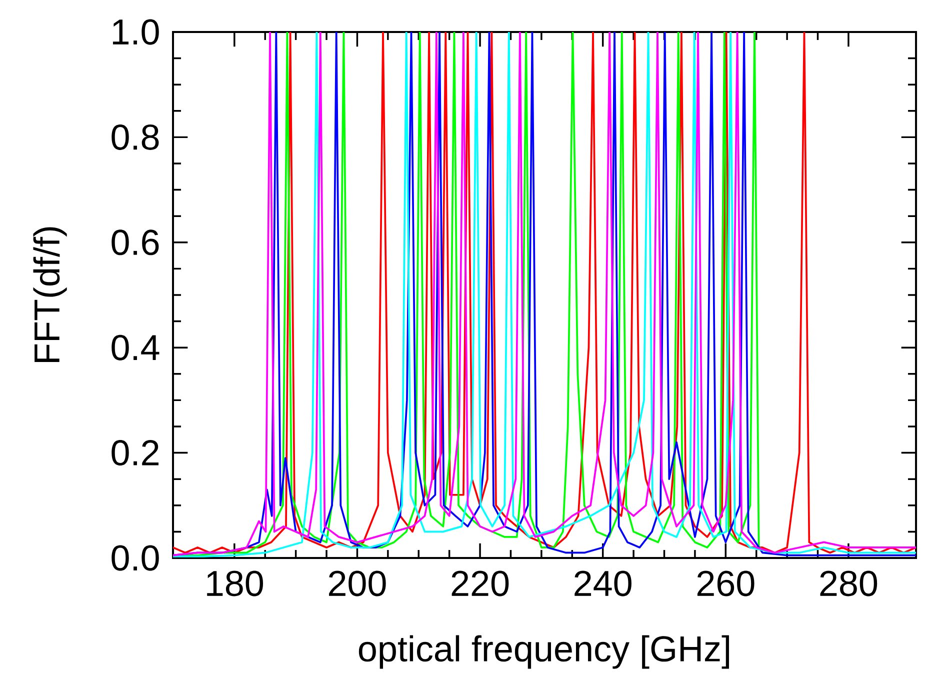 This screenshot has height=677, width=937. Describe the element at coordinates (357, 583) in the screenshot. I see `x-tick-label: 200` at that location.